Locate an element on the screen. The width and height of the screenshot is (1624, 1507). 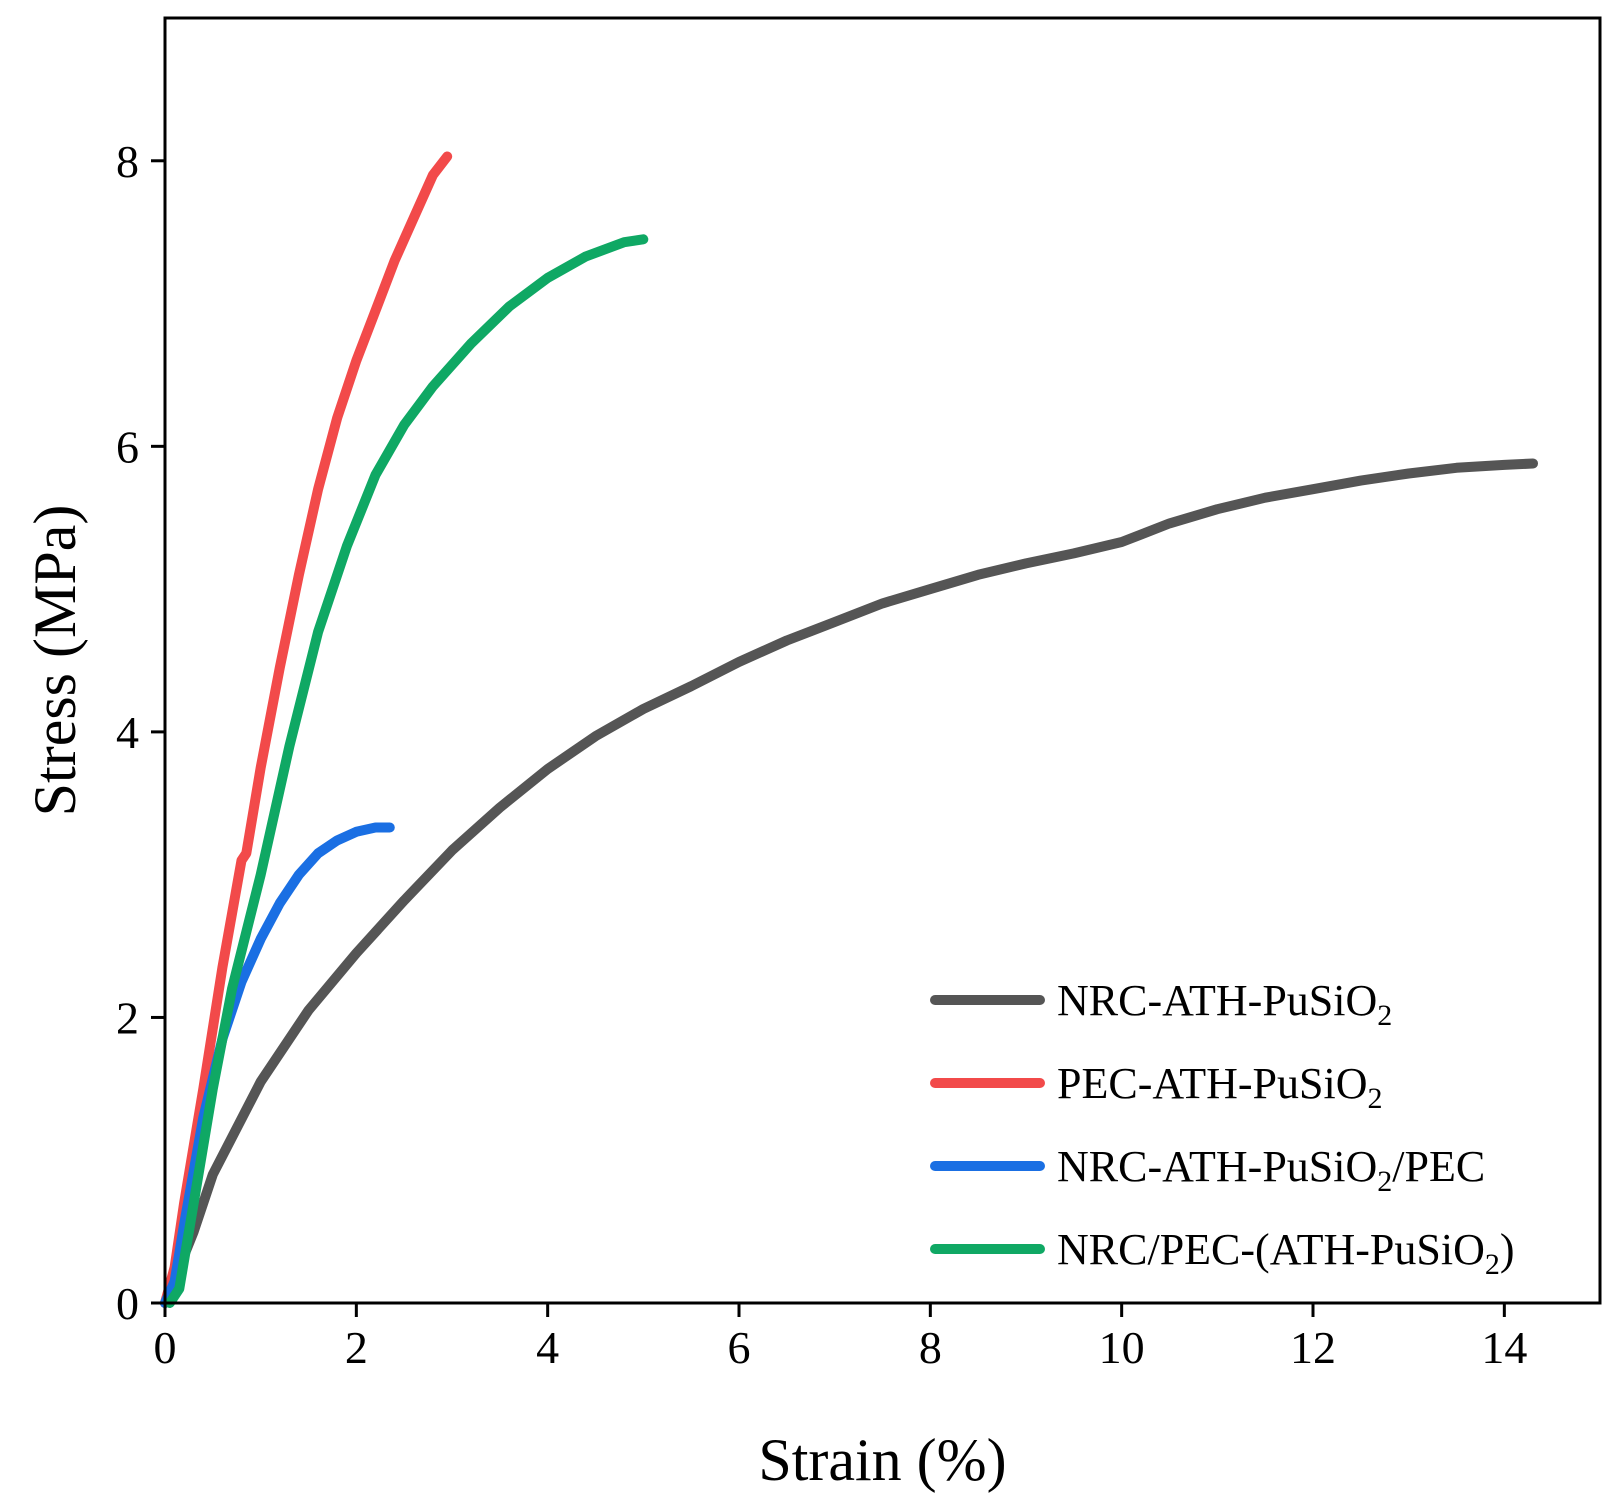
x-tick-label: 6 is located at coordinates (739, 1347).